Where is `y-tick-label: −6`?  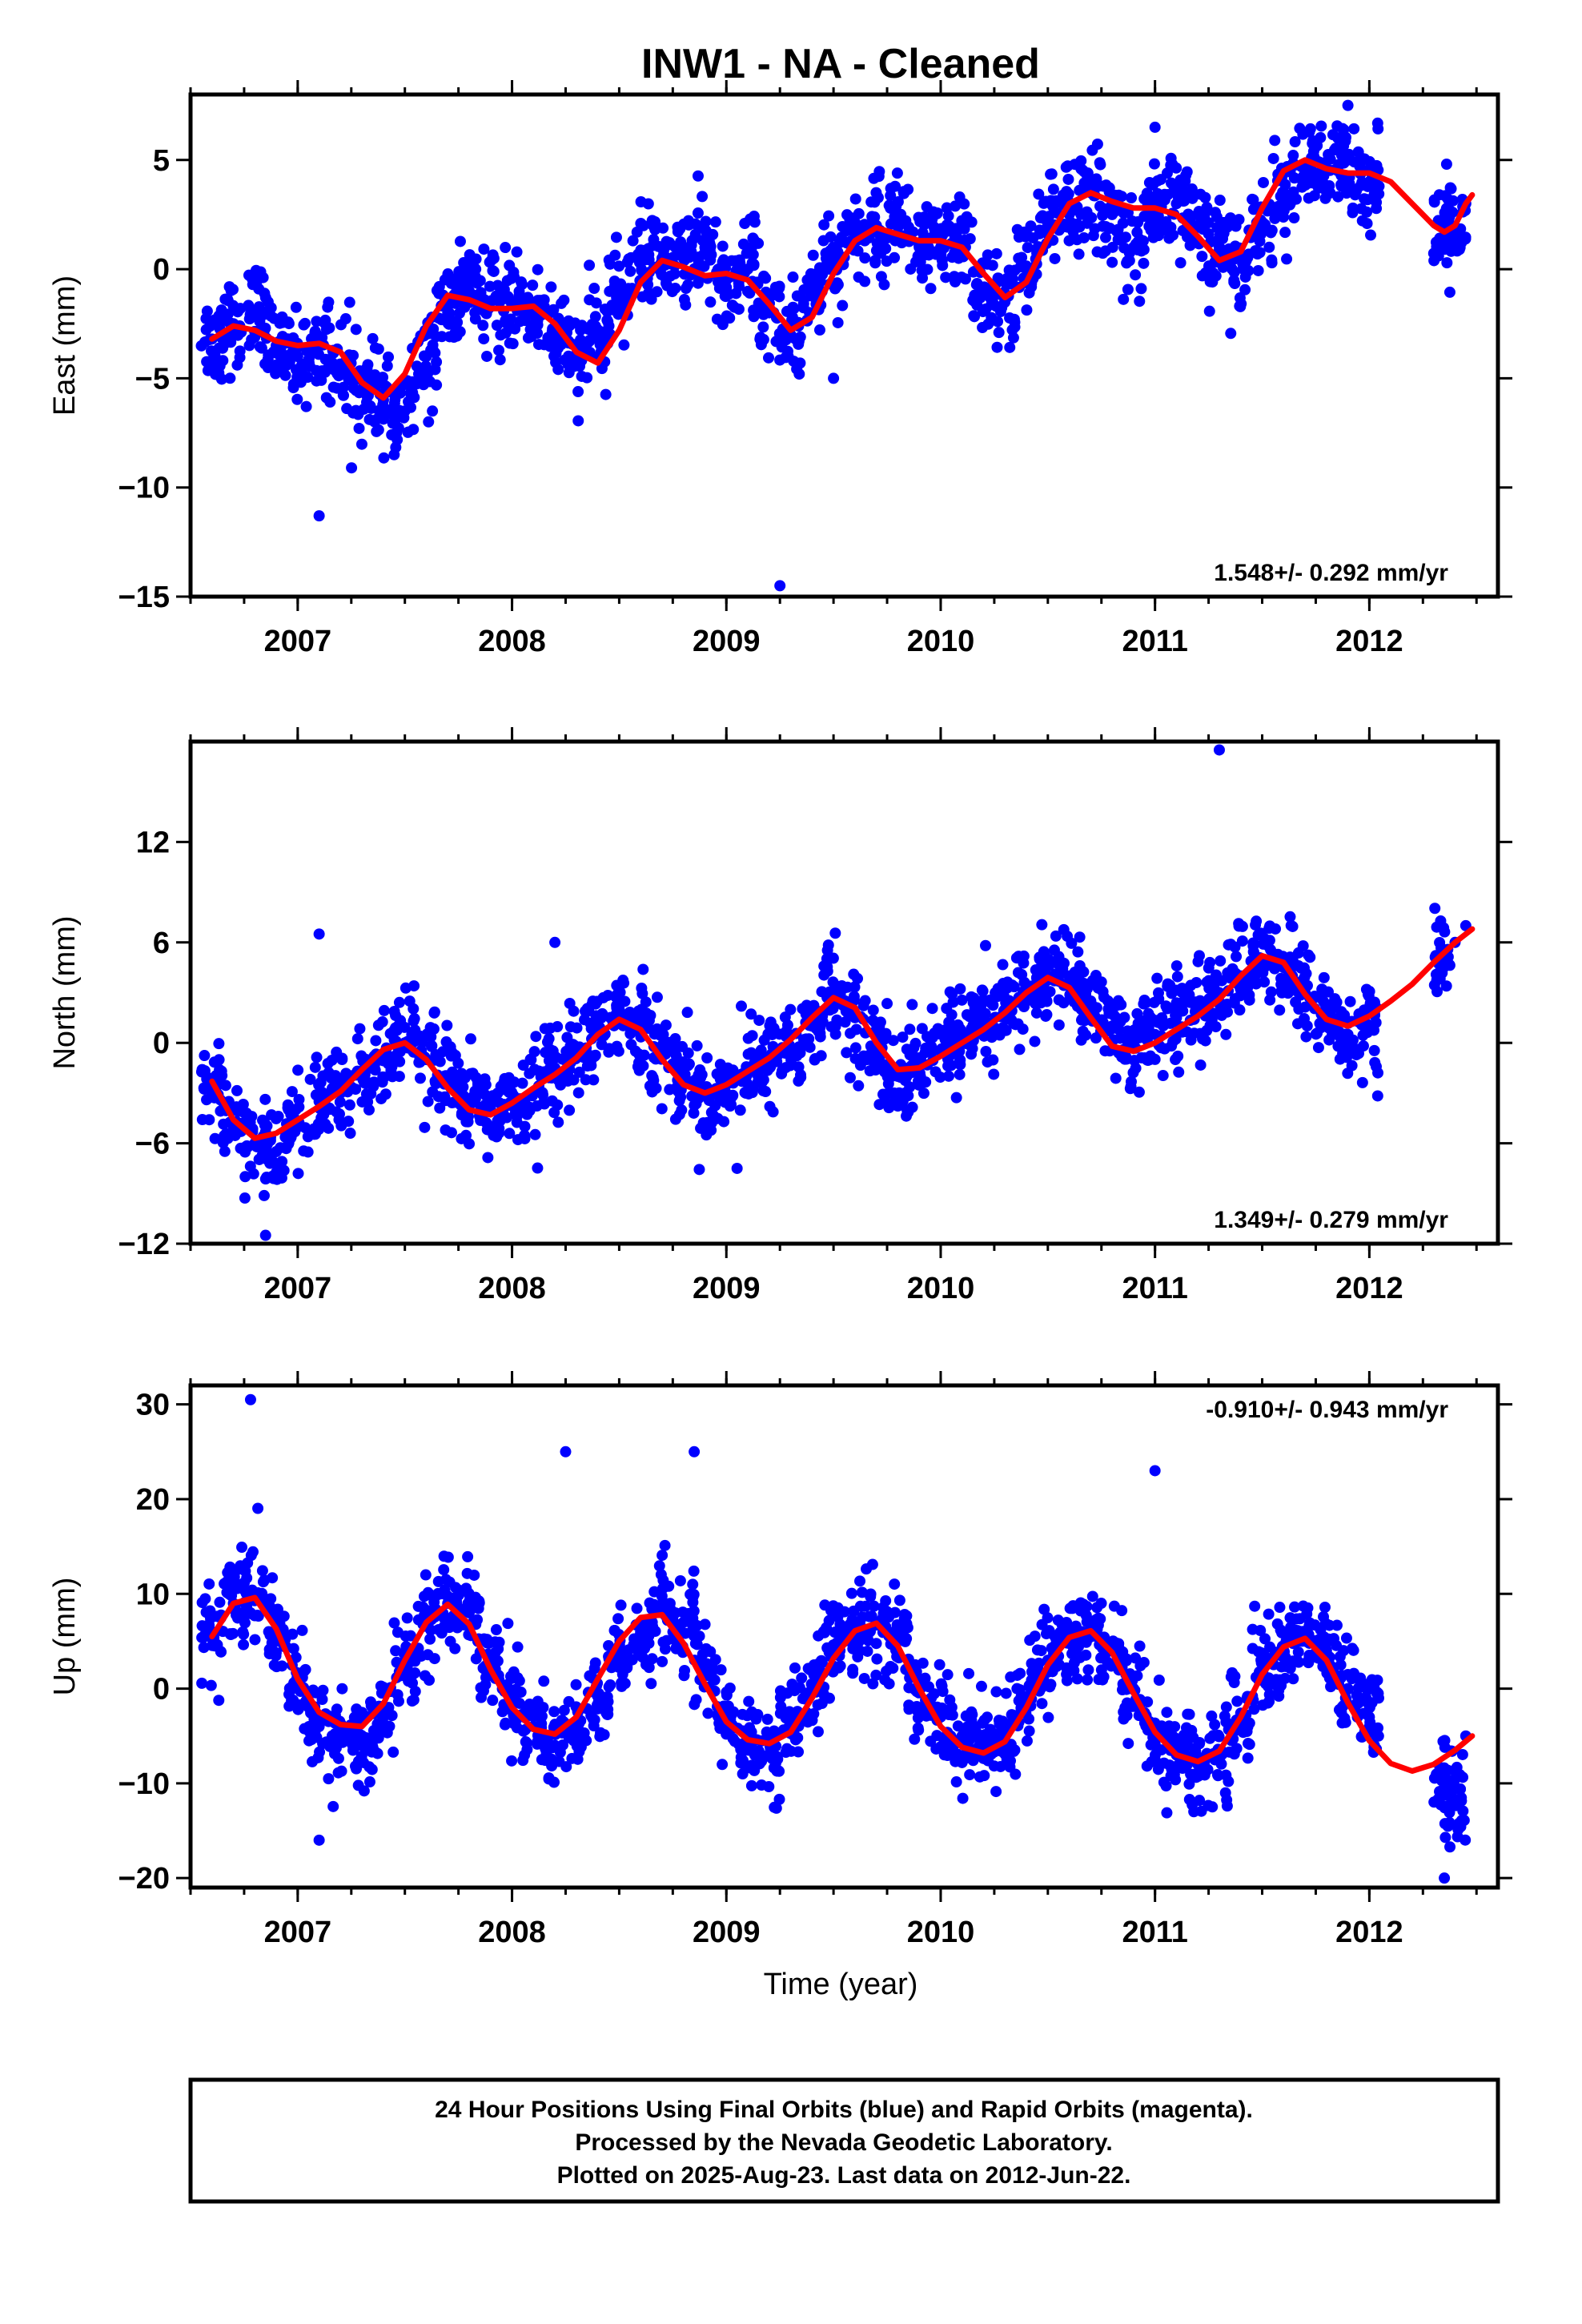
y-tick-label: −6 is located at coordinates (152, 1144).